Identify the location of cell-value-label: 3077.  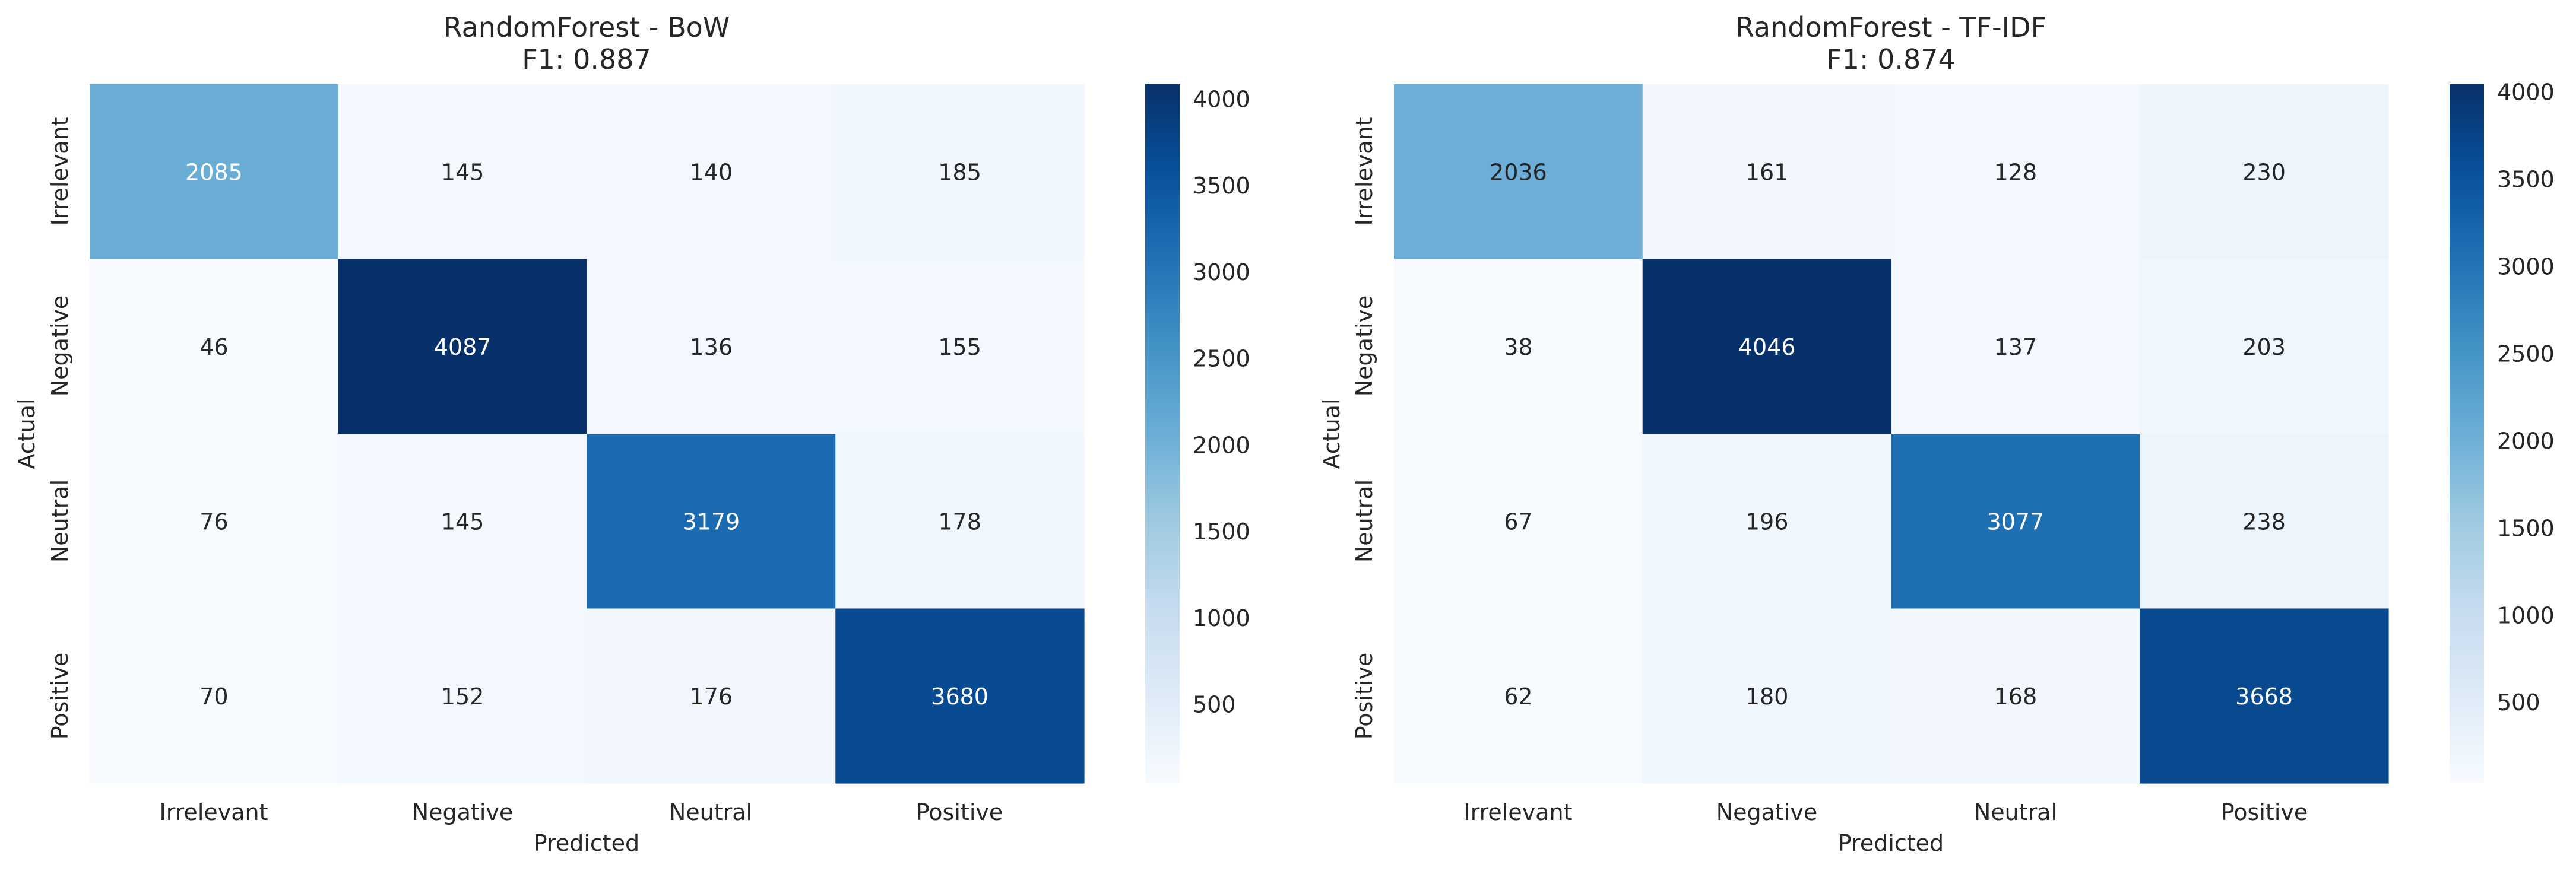
(2016, 521).